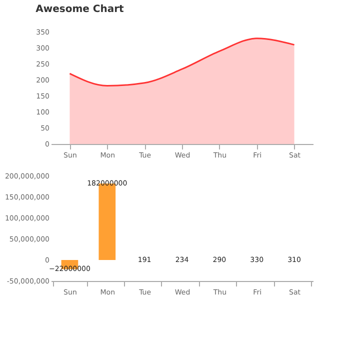  Describe the element at coordinates (80, 9) in the screenshot. I see `chart-title: Awesome Chart` at that location.